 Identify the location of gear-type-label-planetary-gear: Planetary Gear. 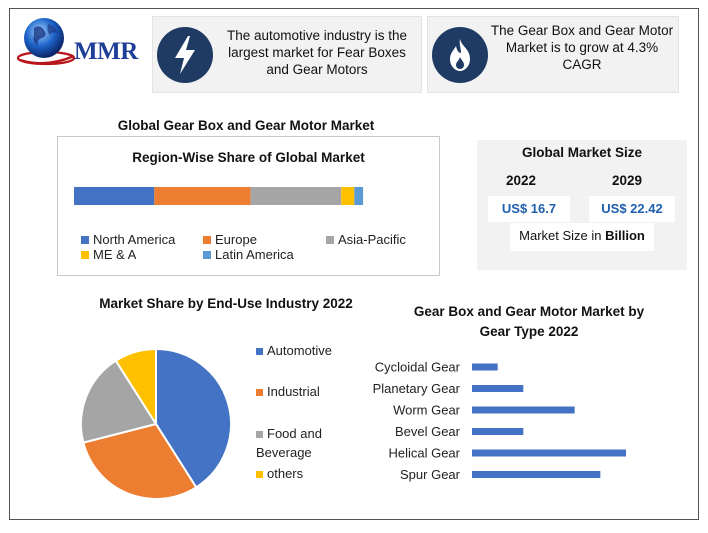
(417, 388).